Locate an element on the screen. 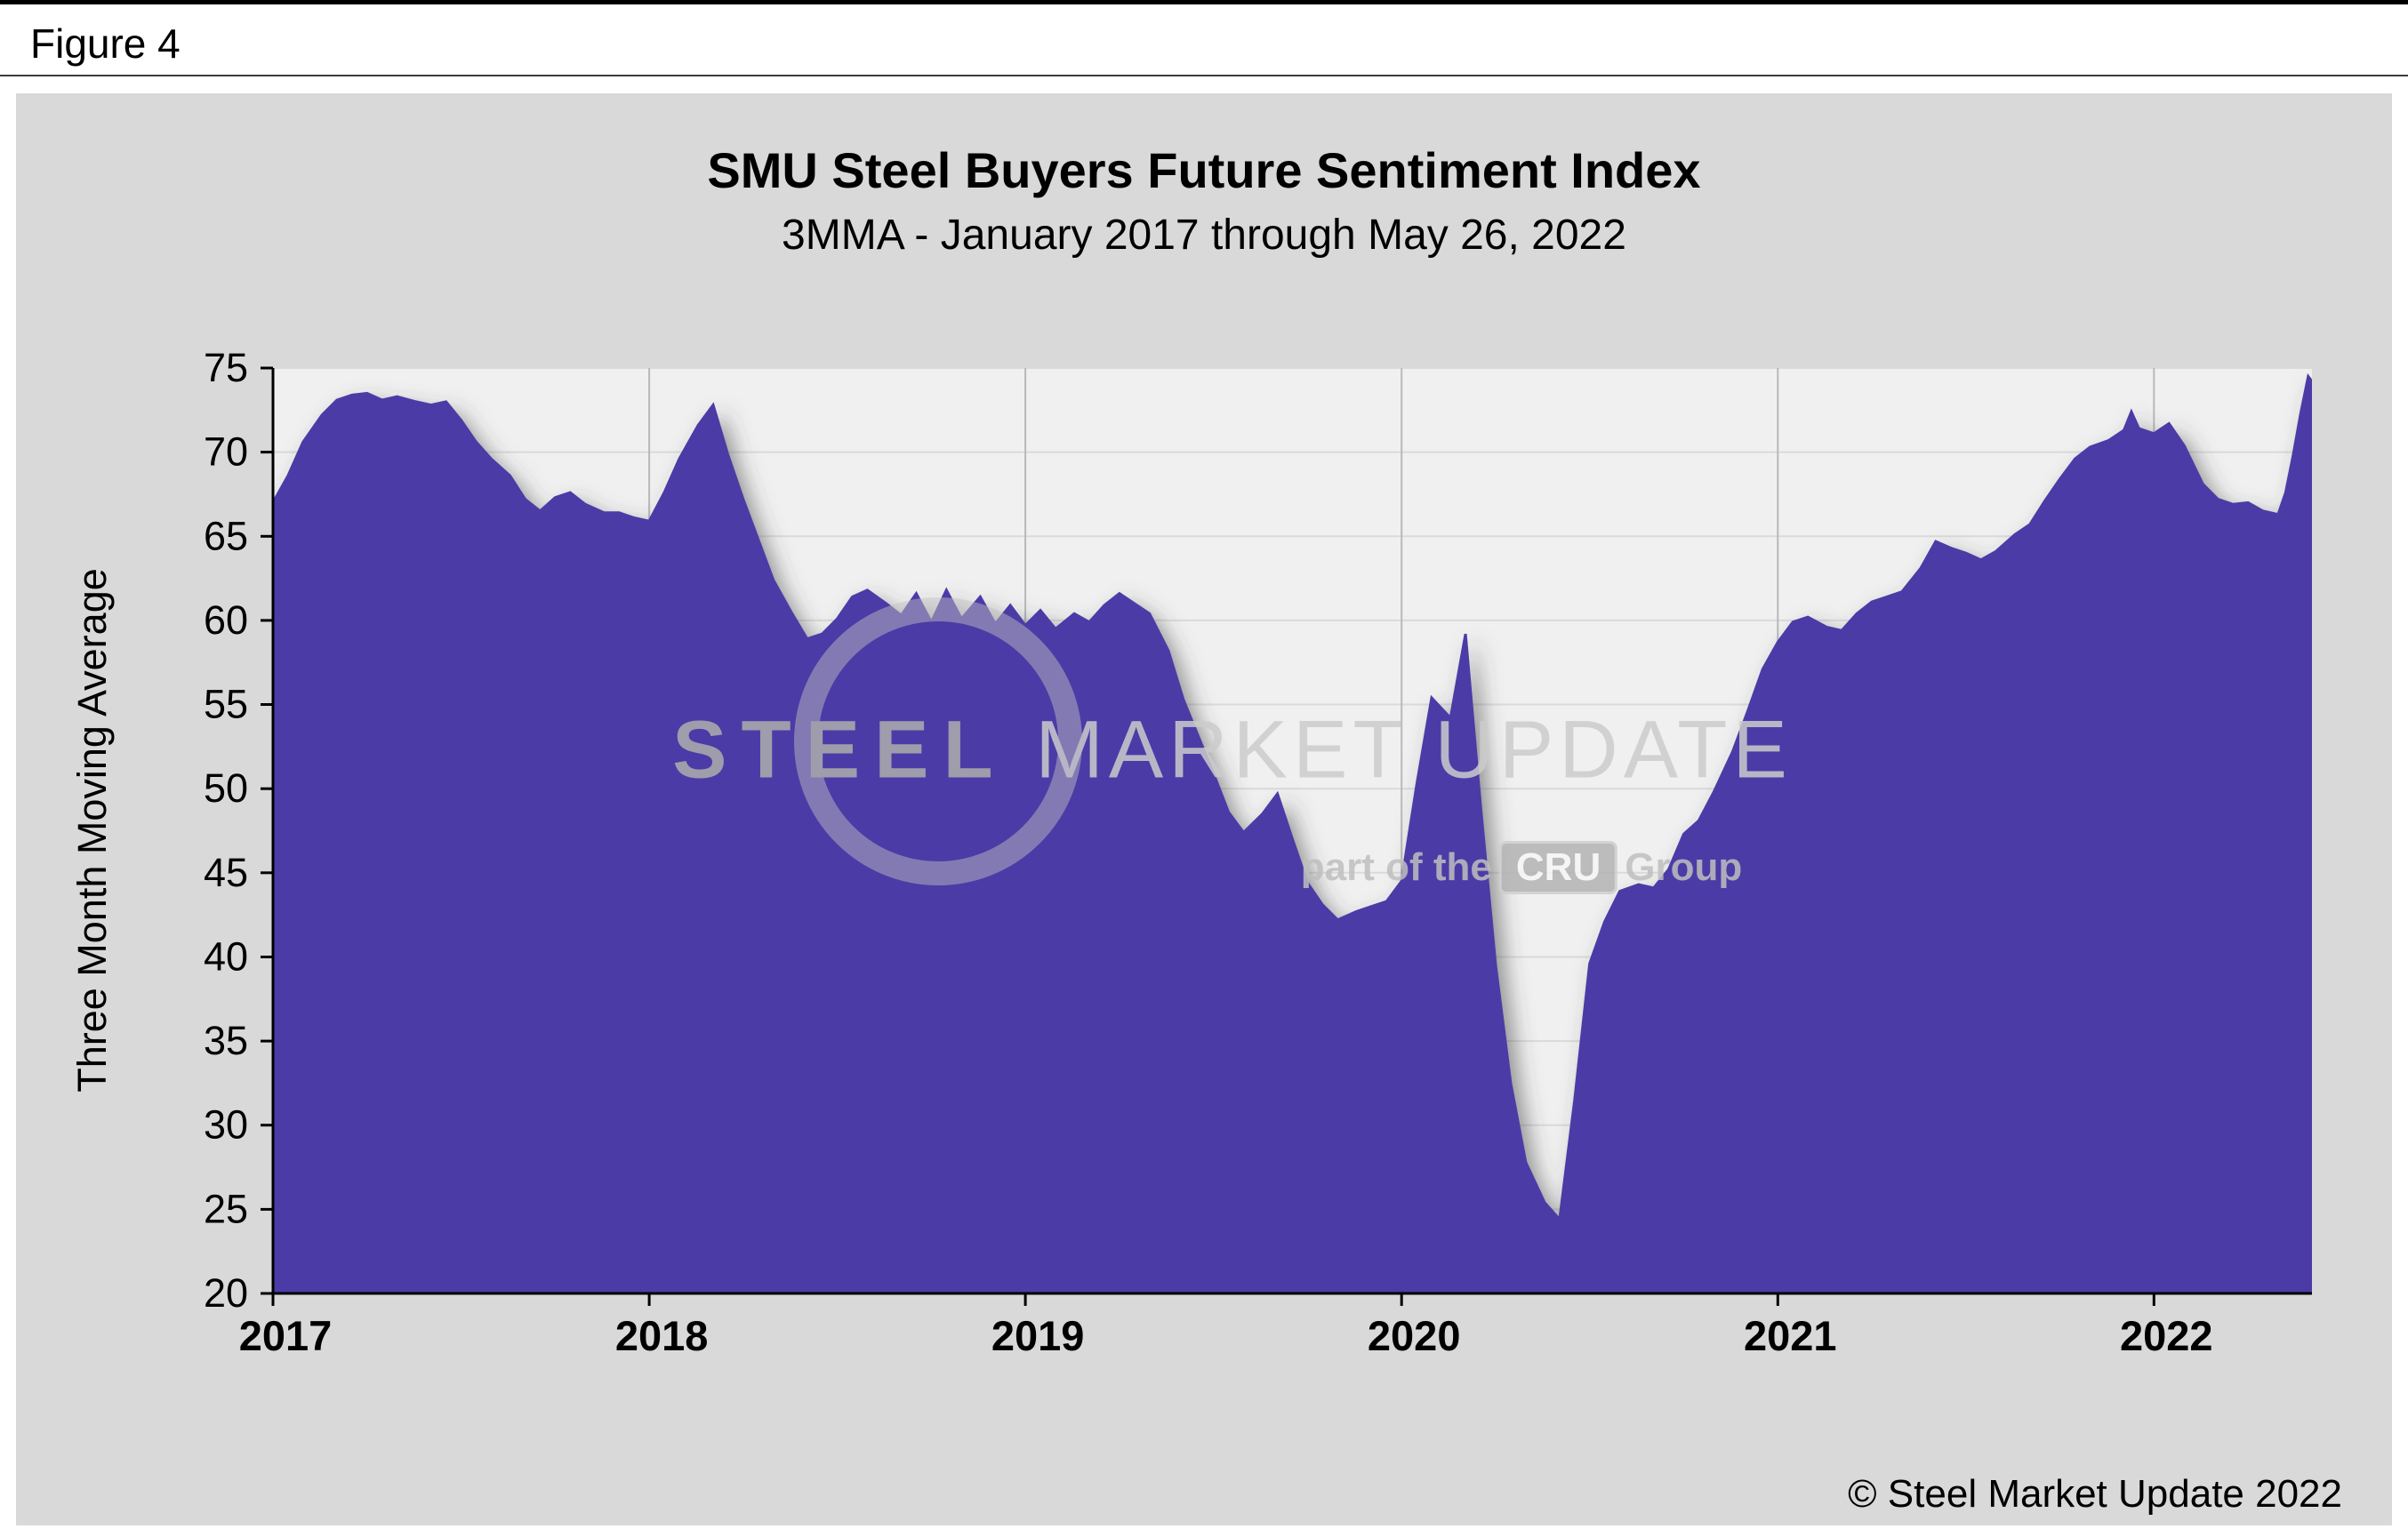 The image size is (2408, 1537). x-tick-label: 2019 is located at coordinates (1038, 1335).